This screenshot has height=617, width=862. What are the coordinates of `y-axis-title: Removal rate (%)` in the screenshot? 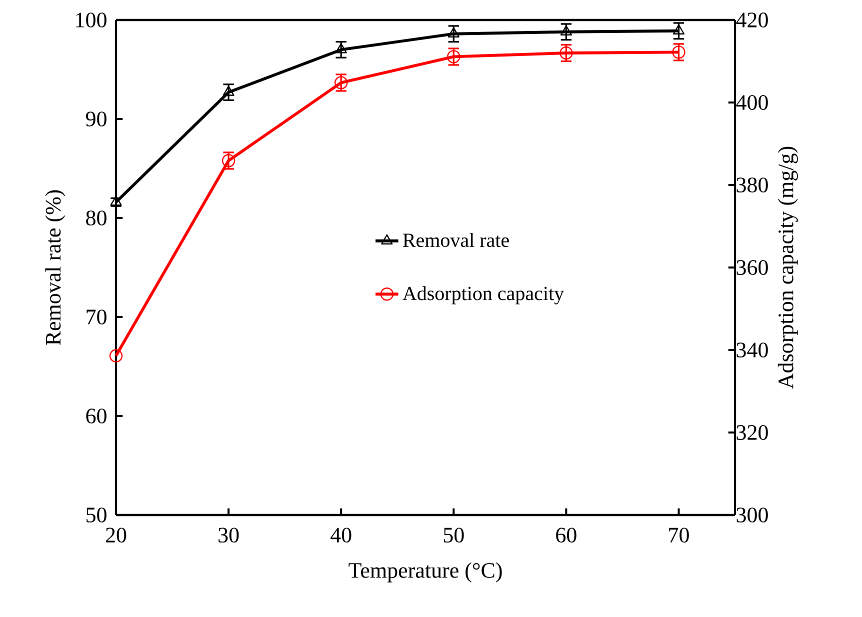 It's located at (55, 268).